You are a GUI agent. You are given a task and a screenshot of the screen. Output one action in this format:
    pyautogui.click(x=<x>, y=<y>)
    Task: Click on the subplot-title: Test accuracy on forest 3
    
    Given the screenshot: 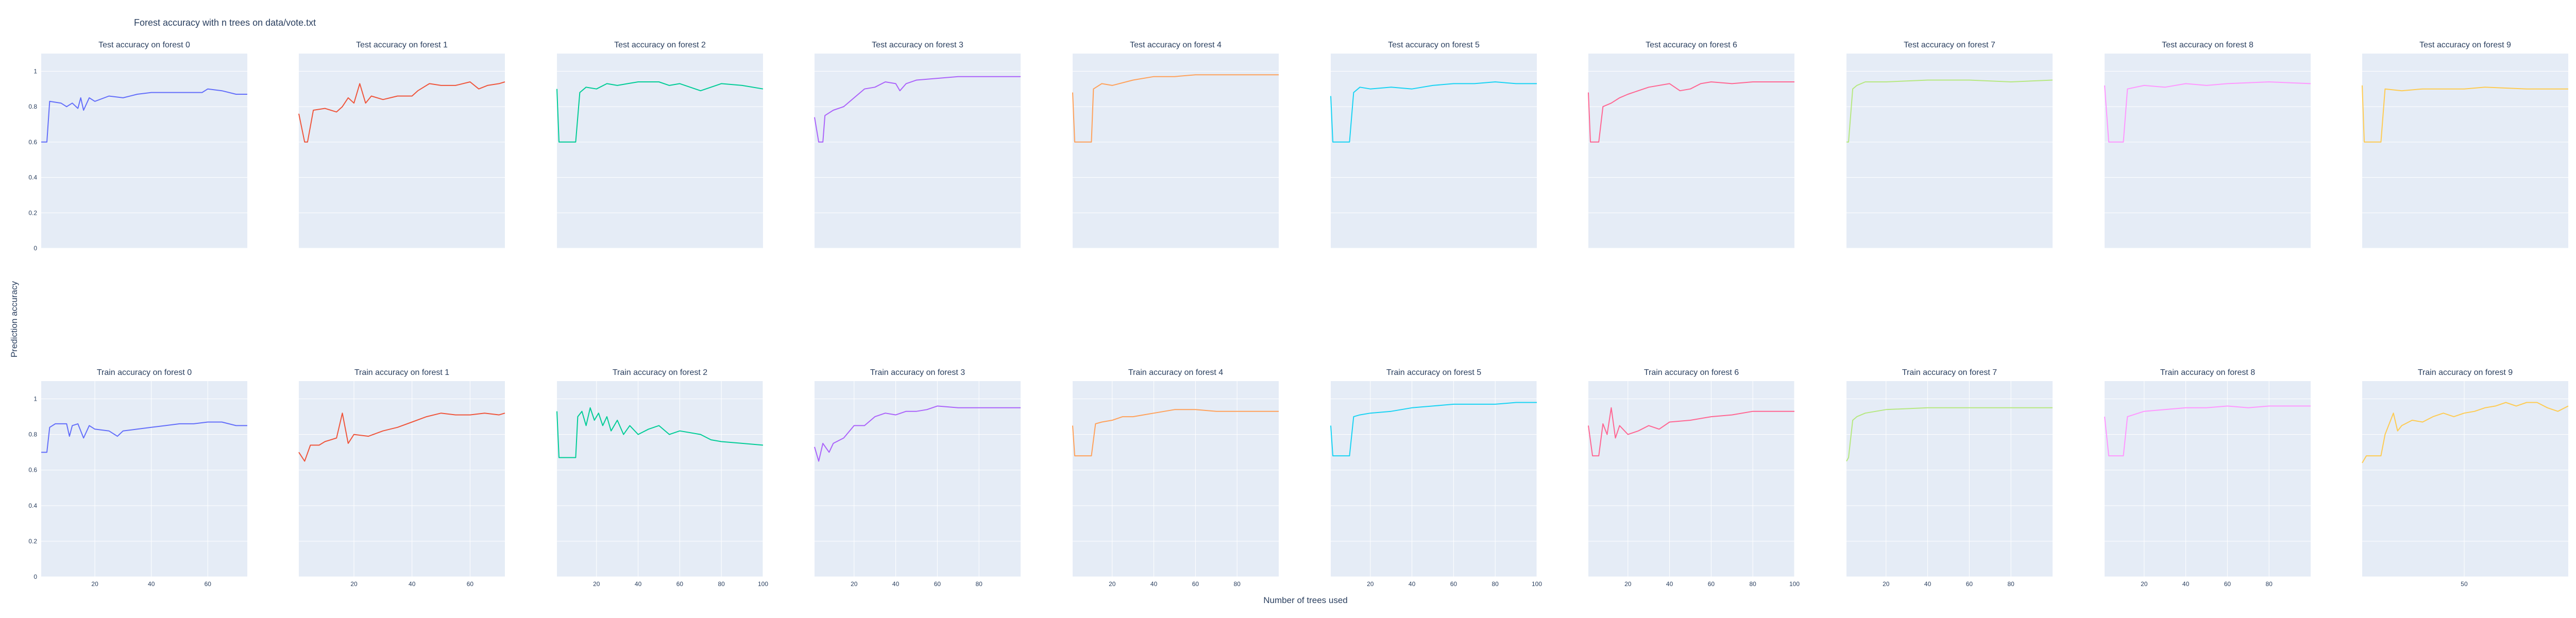 What is the action you would take?
    pyautogui.click(x=917, y=45)
    